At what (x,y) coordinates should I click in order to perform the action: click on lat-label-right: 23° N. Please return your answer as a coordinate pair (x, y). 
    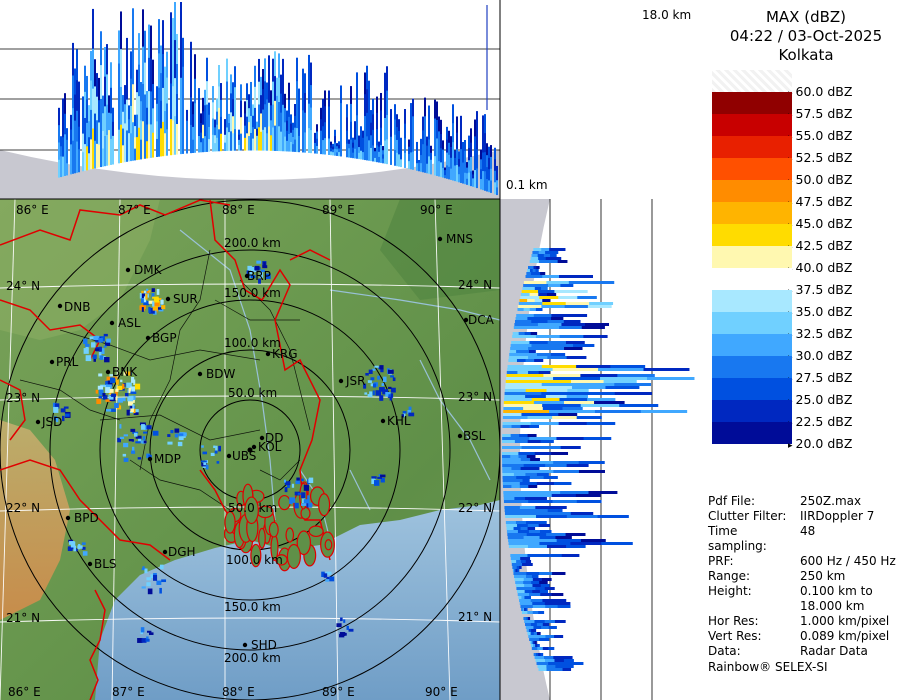
    Looking at the image, I should click on (475, 397).